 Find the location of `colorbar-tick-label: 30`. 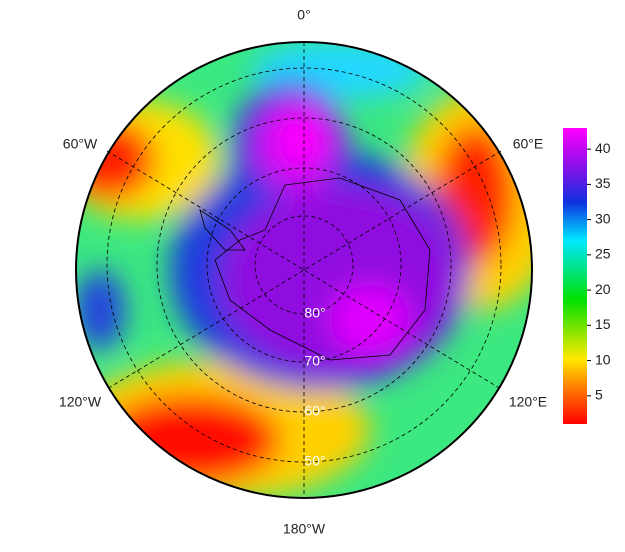

colorbar-tick-label: 30 is located at coordinates (603, 218).